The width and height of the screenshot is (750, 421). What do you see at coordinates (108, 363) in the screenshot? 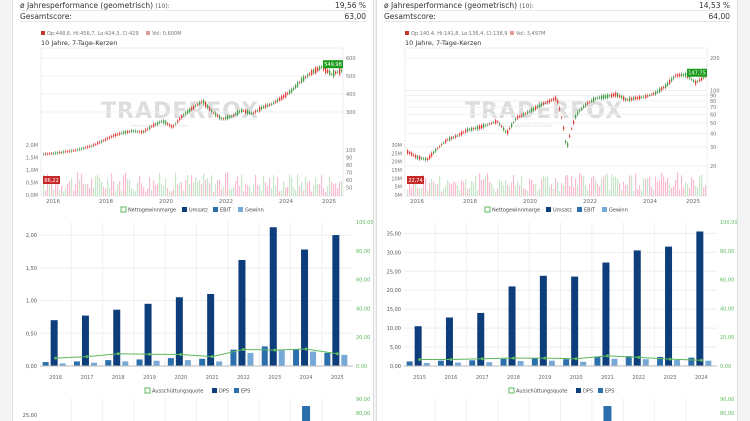
I see `bar-ebit` at bounding box center [108, 363].